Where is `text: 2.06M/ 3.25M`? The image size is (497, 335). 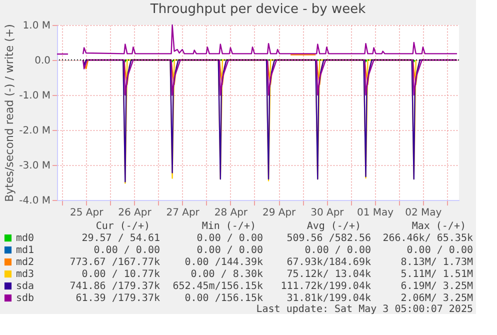 text: 2.06M/ 3.25M is located at coordinates (436, 298).